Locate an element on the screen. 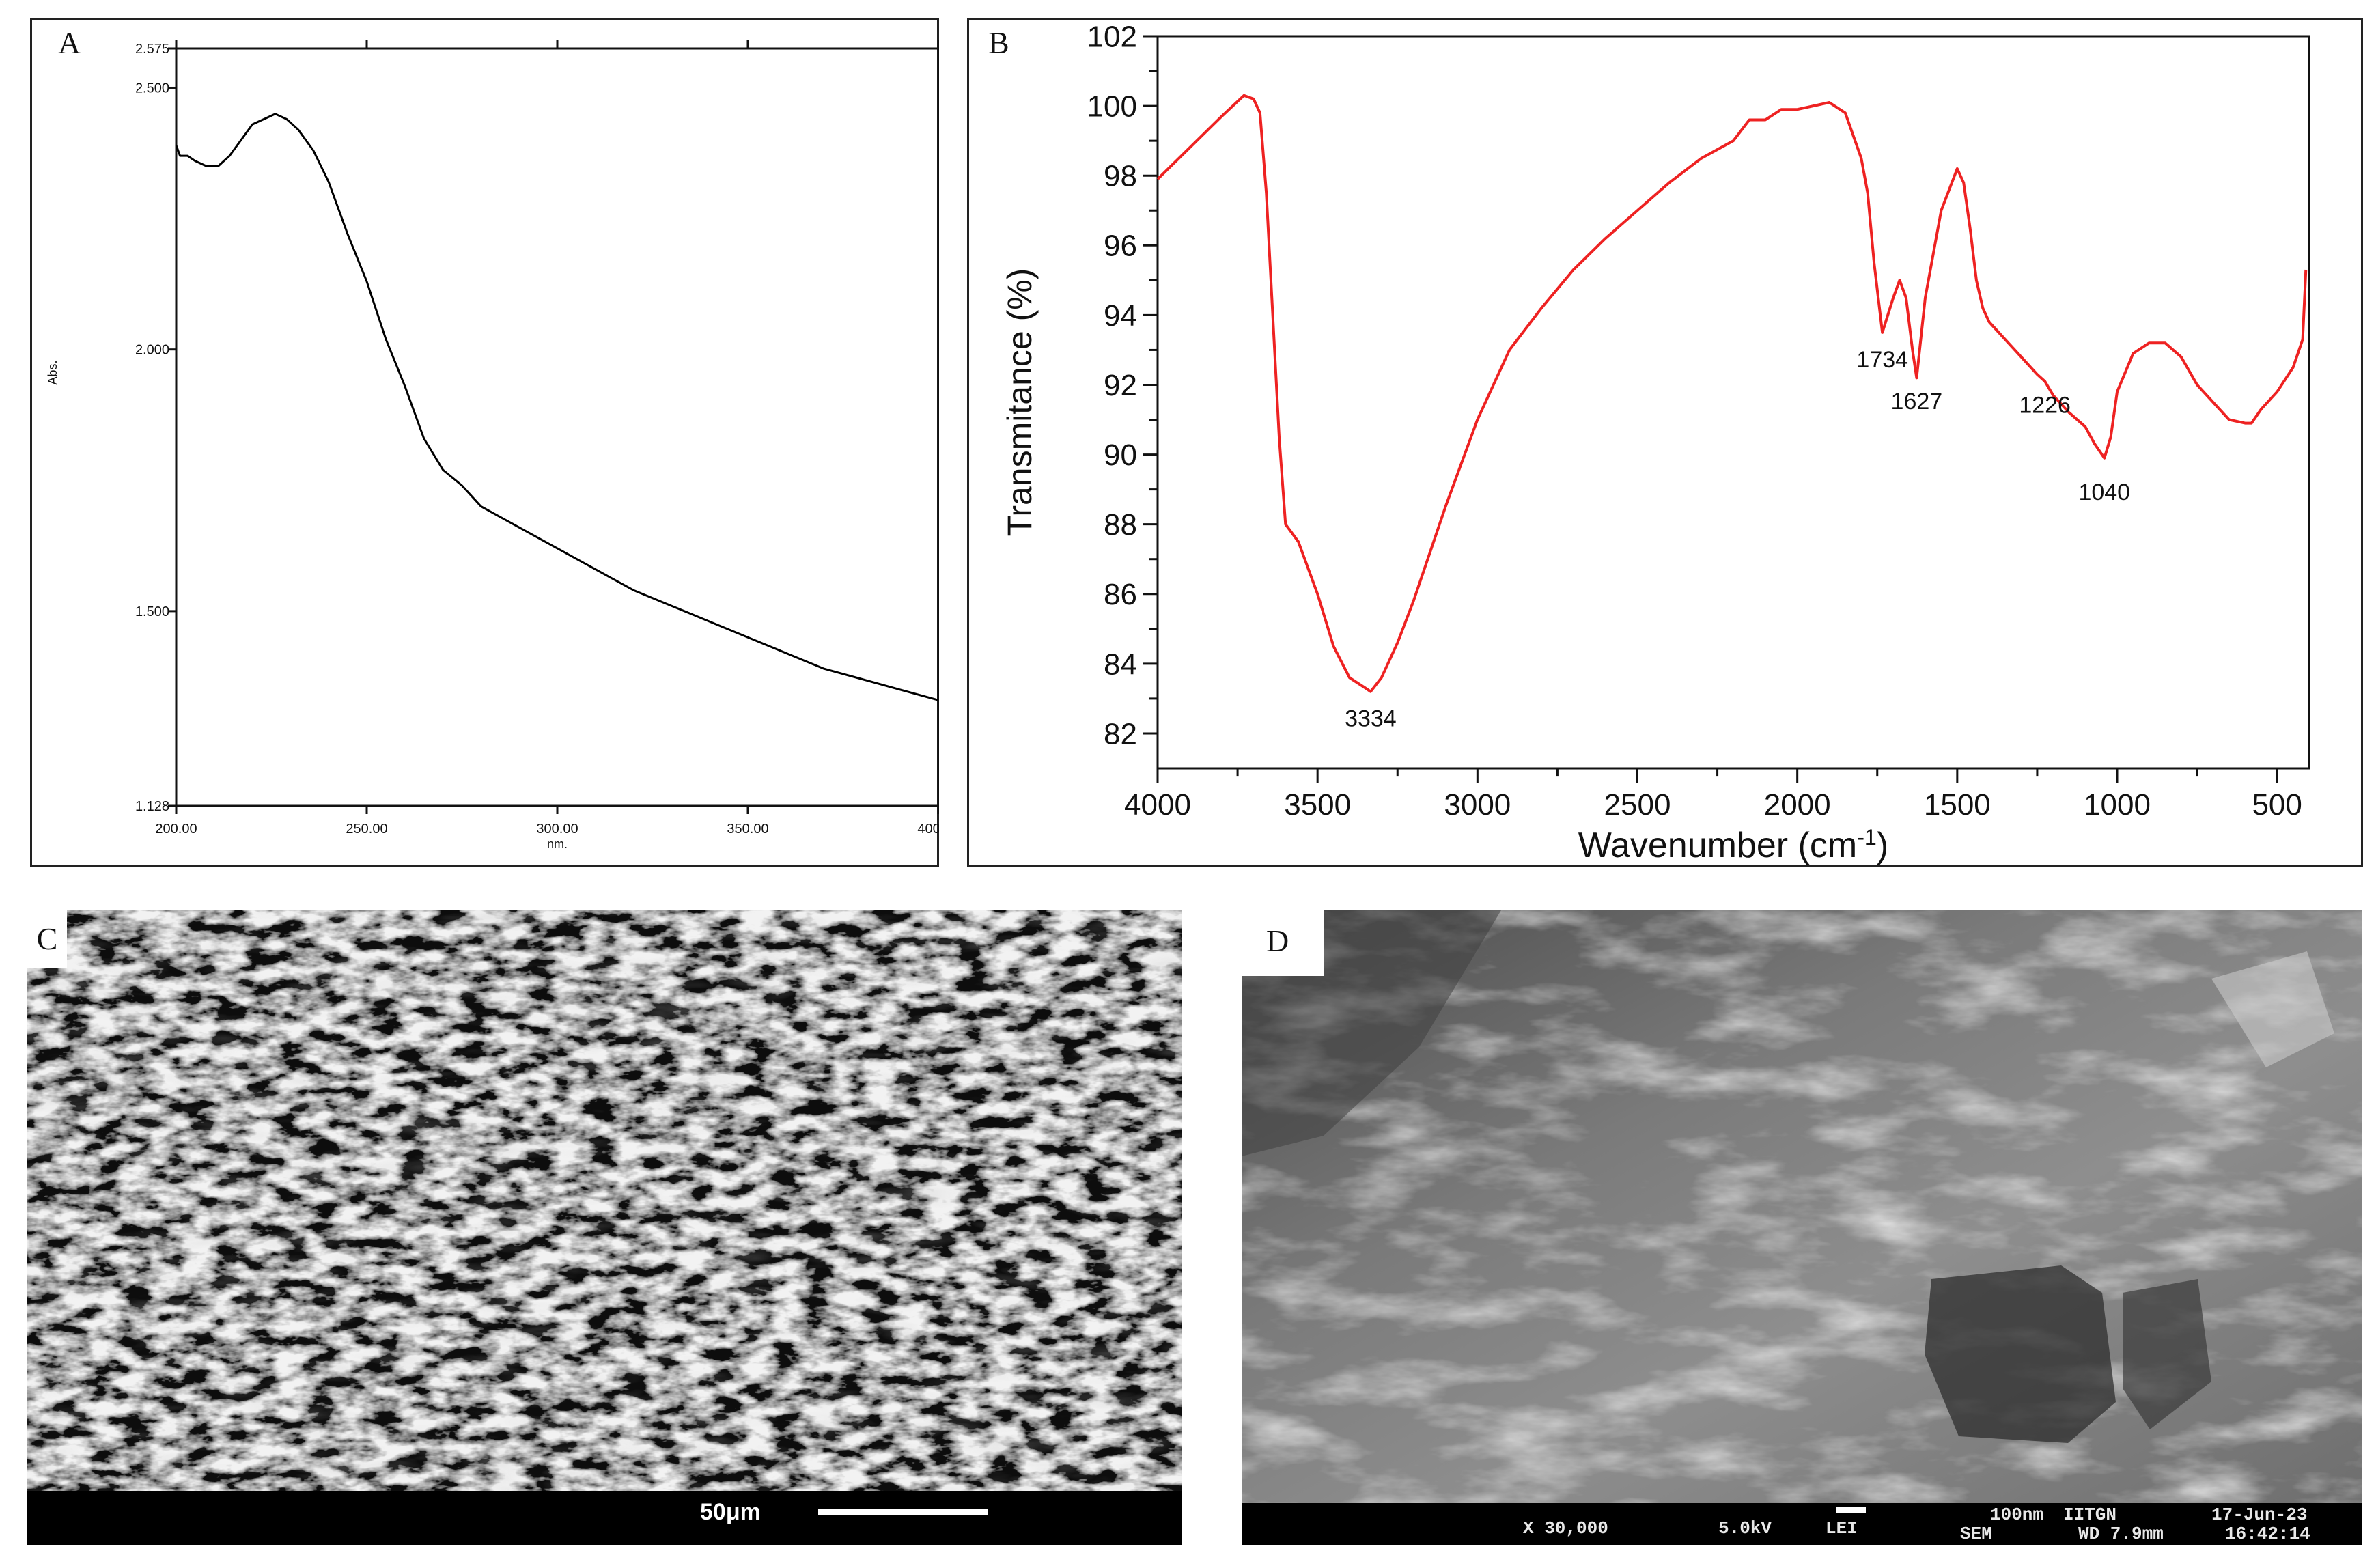  y-axis-label: Transmitance (%) is located at coordinates (1020, 403).